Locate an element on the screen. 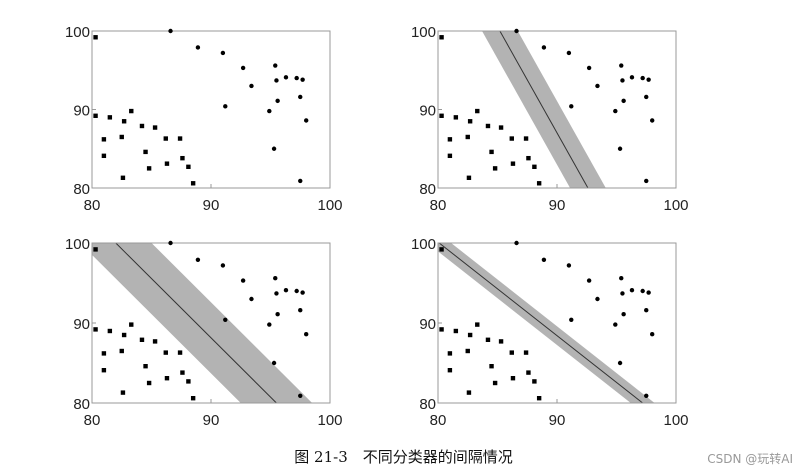 This screenshot has width=807, height=476. chart-panel-4: 80 90 100 80 90 100 is located at coordinates (550, 332).